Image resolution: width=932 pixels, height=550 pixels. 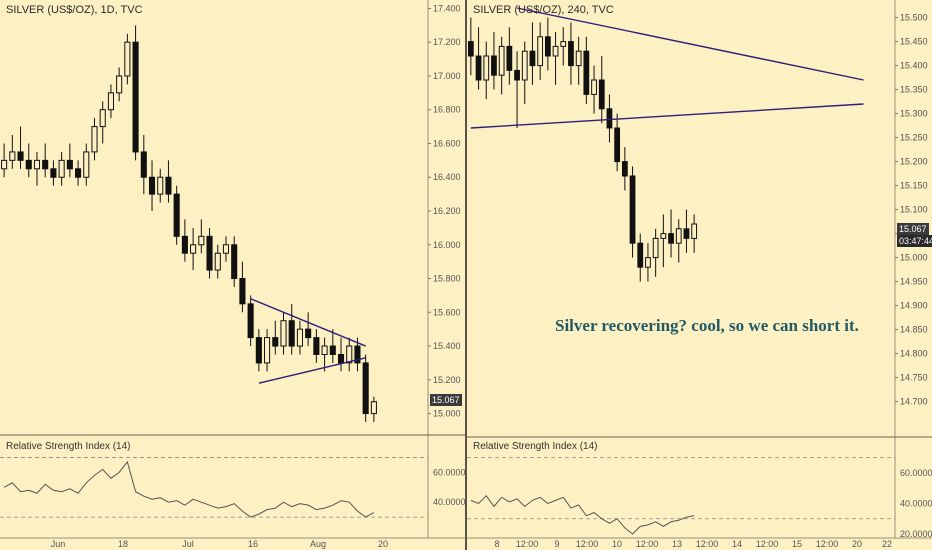 What do you see at coordinates (617, 544) in the screenshot?
I see `time-tick-label: 10` at bounding box center [617, 544].